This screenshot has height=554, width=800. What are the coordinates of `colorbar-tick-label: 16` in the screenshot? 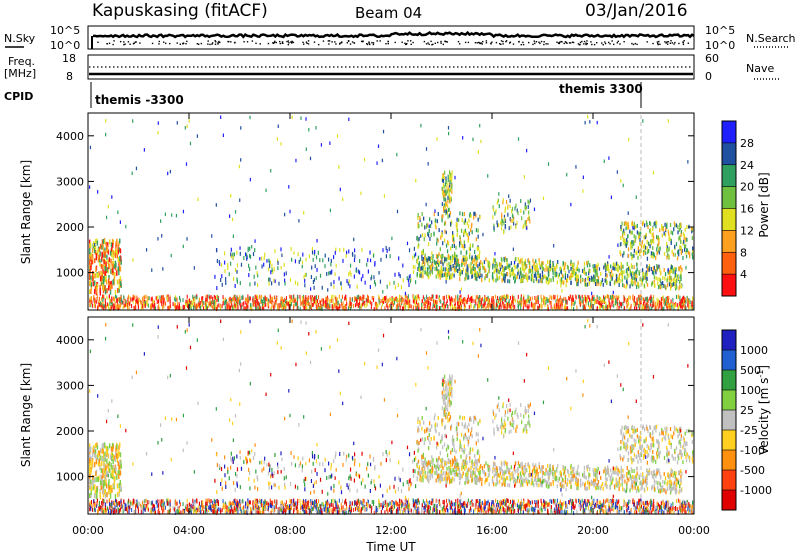 It's located at (747, 209).